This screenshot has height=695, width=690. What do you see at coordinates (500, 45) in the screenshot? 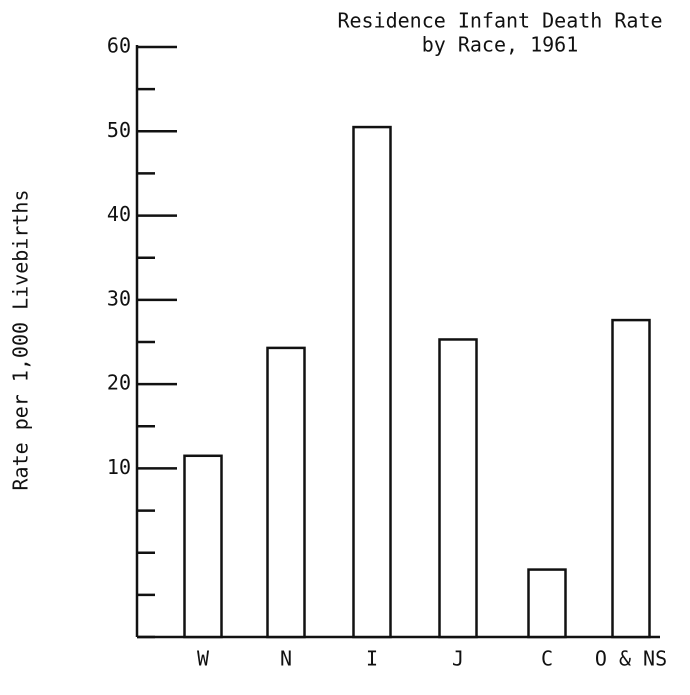
I see `chart-title: by Race, 1961` at bounding box center [500, 45].